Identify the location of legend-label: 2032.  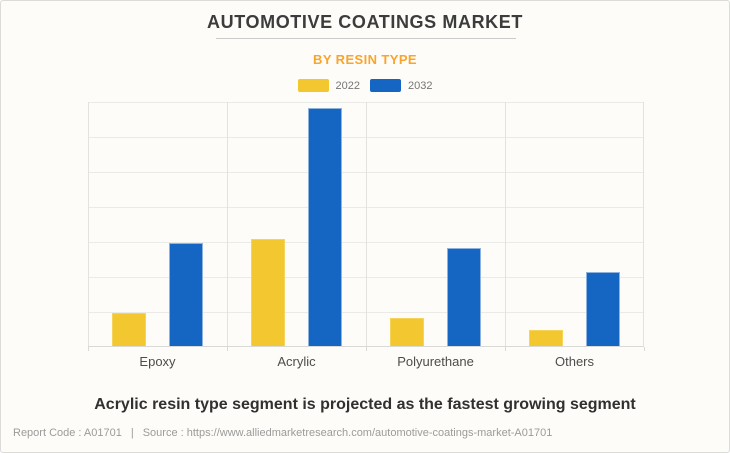
(420, 85).